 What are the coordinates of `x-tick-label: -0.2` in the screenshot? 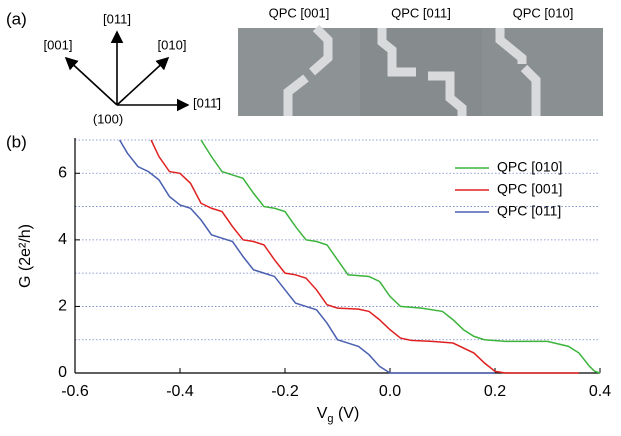 It's located at (285, 391).